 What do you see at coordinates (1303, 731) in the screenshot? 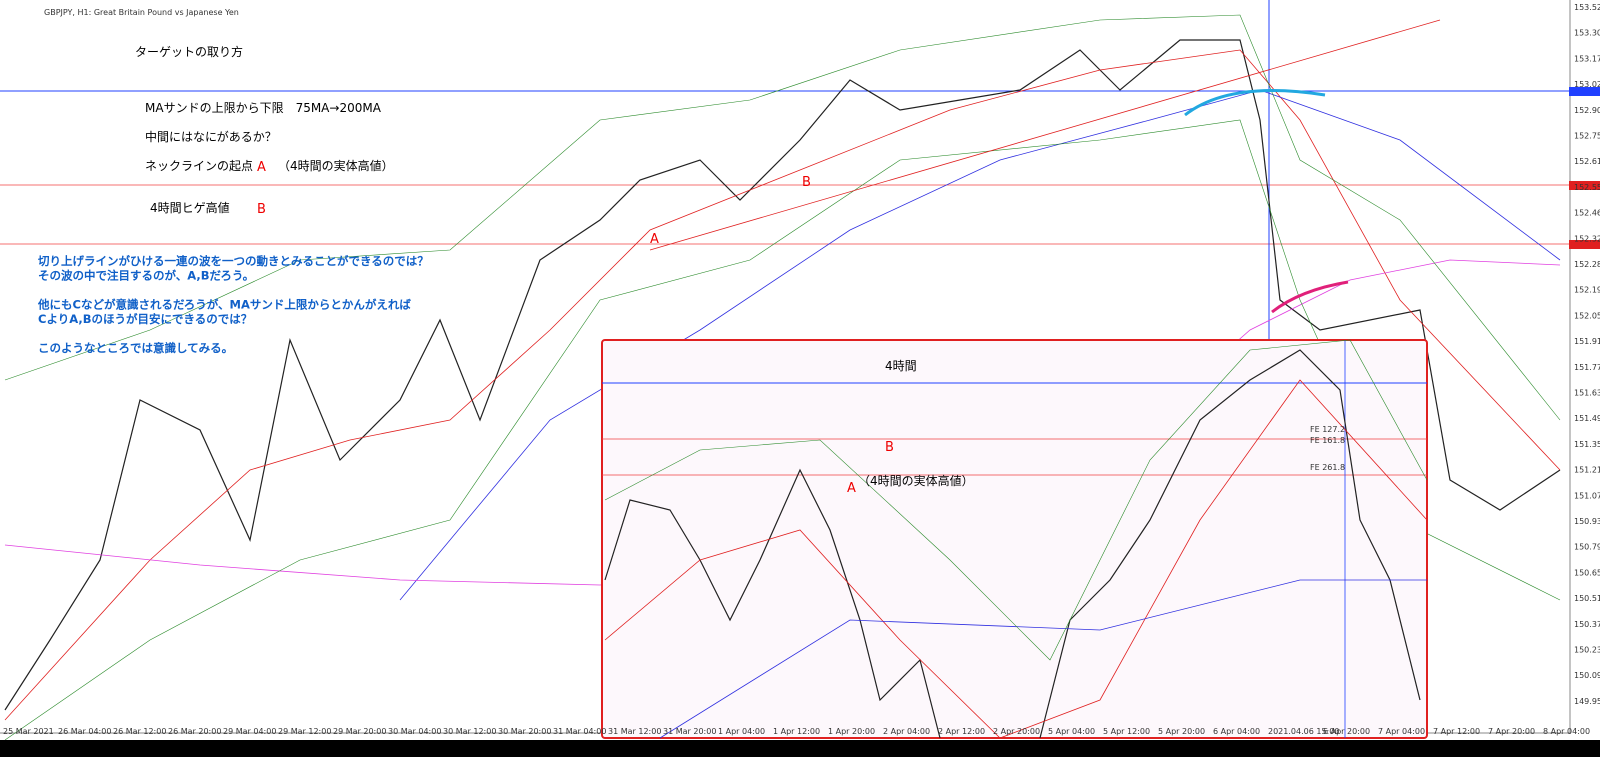
I see `time-label: 2021.04.06 15:00` at bounding box center [1303, 731].